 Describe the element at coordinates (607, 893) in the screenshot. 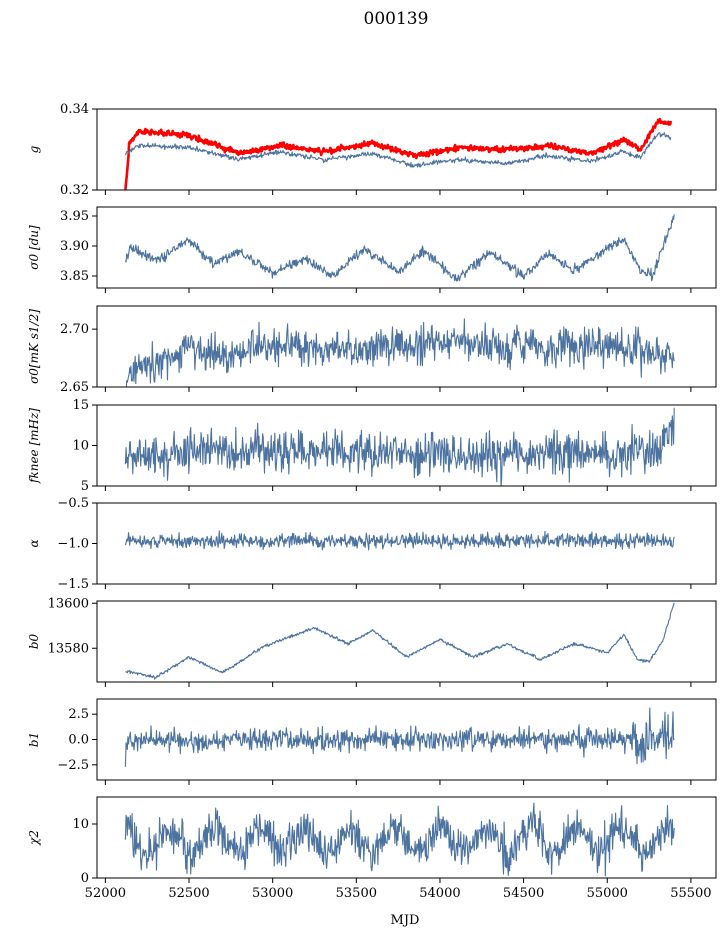

I see `x-tick-label: 55000` at that location.